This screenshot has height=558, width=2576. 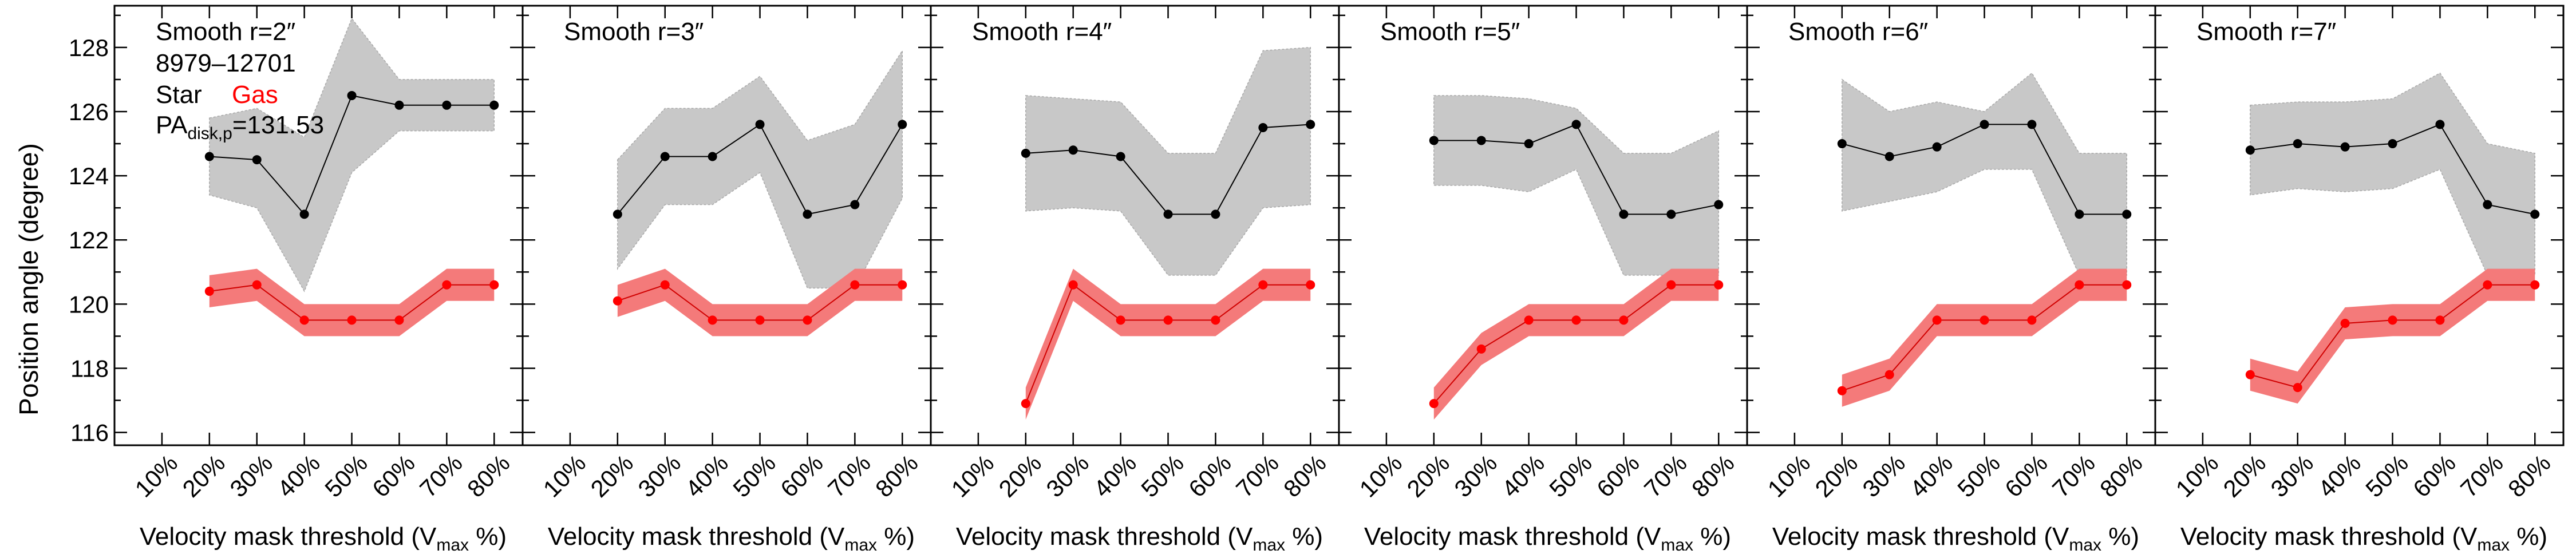 I want to click on panel-title: Smooth r=5″, so click(x=1450, y=32).